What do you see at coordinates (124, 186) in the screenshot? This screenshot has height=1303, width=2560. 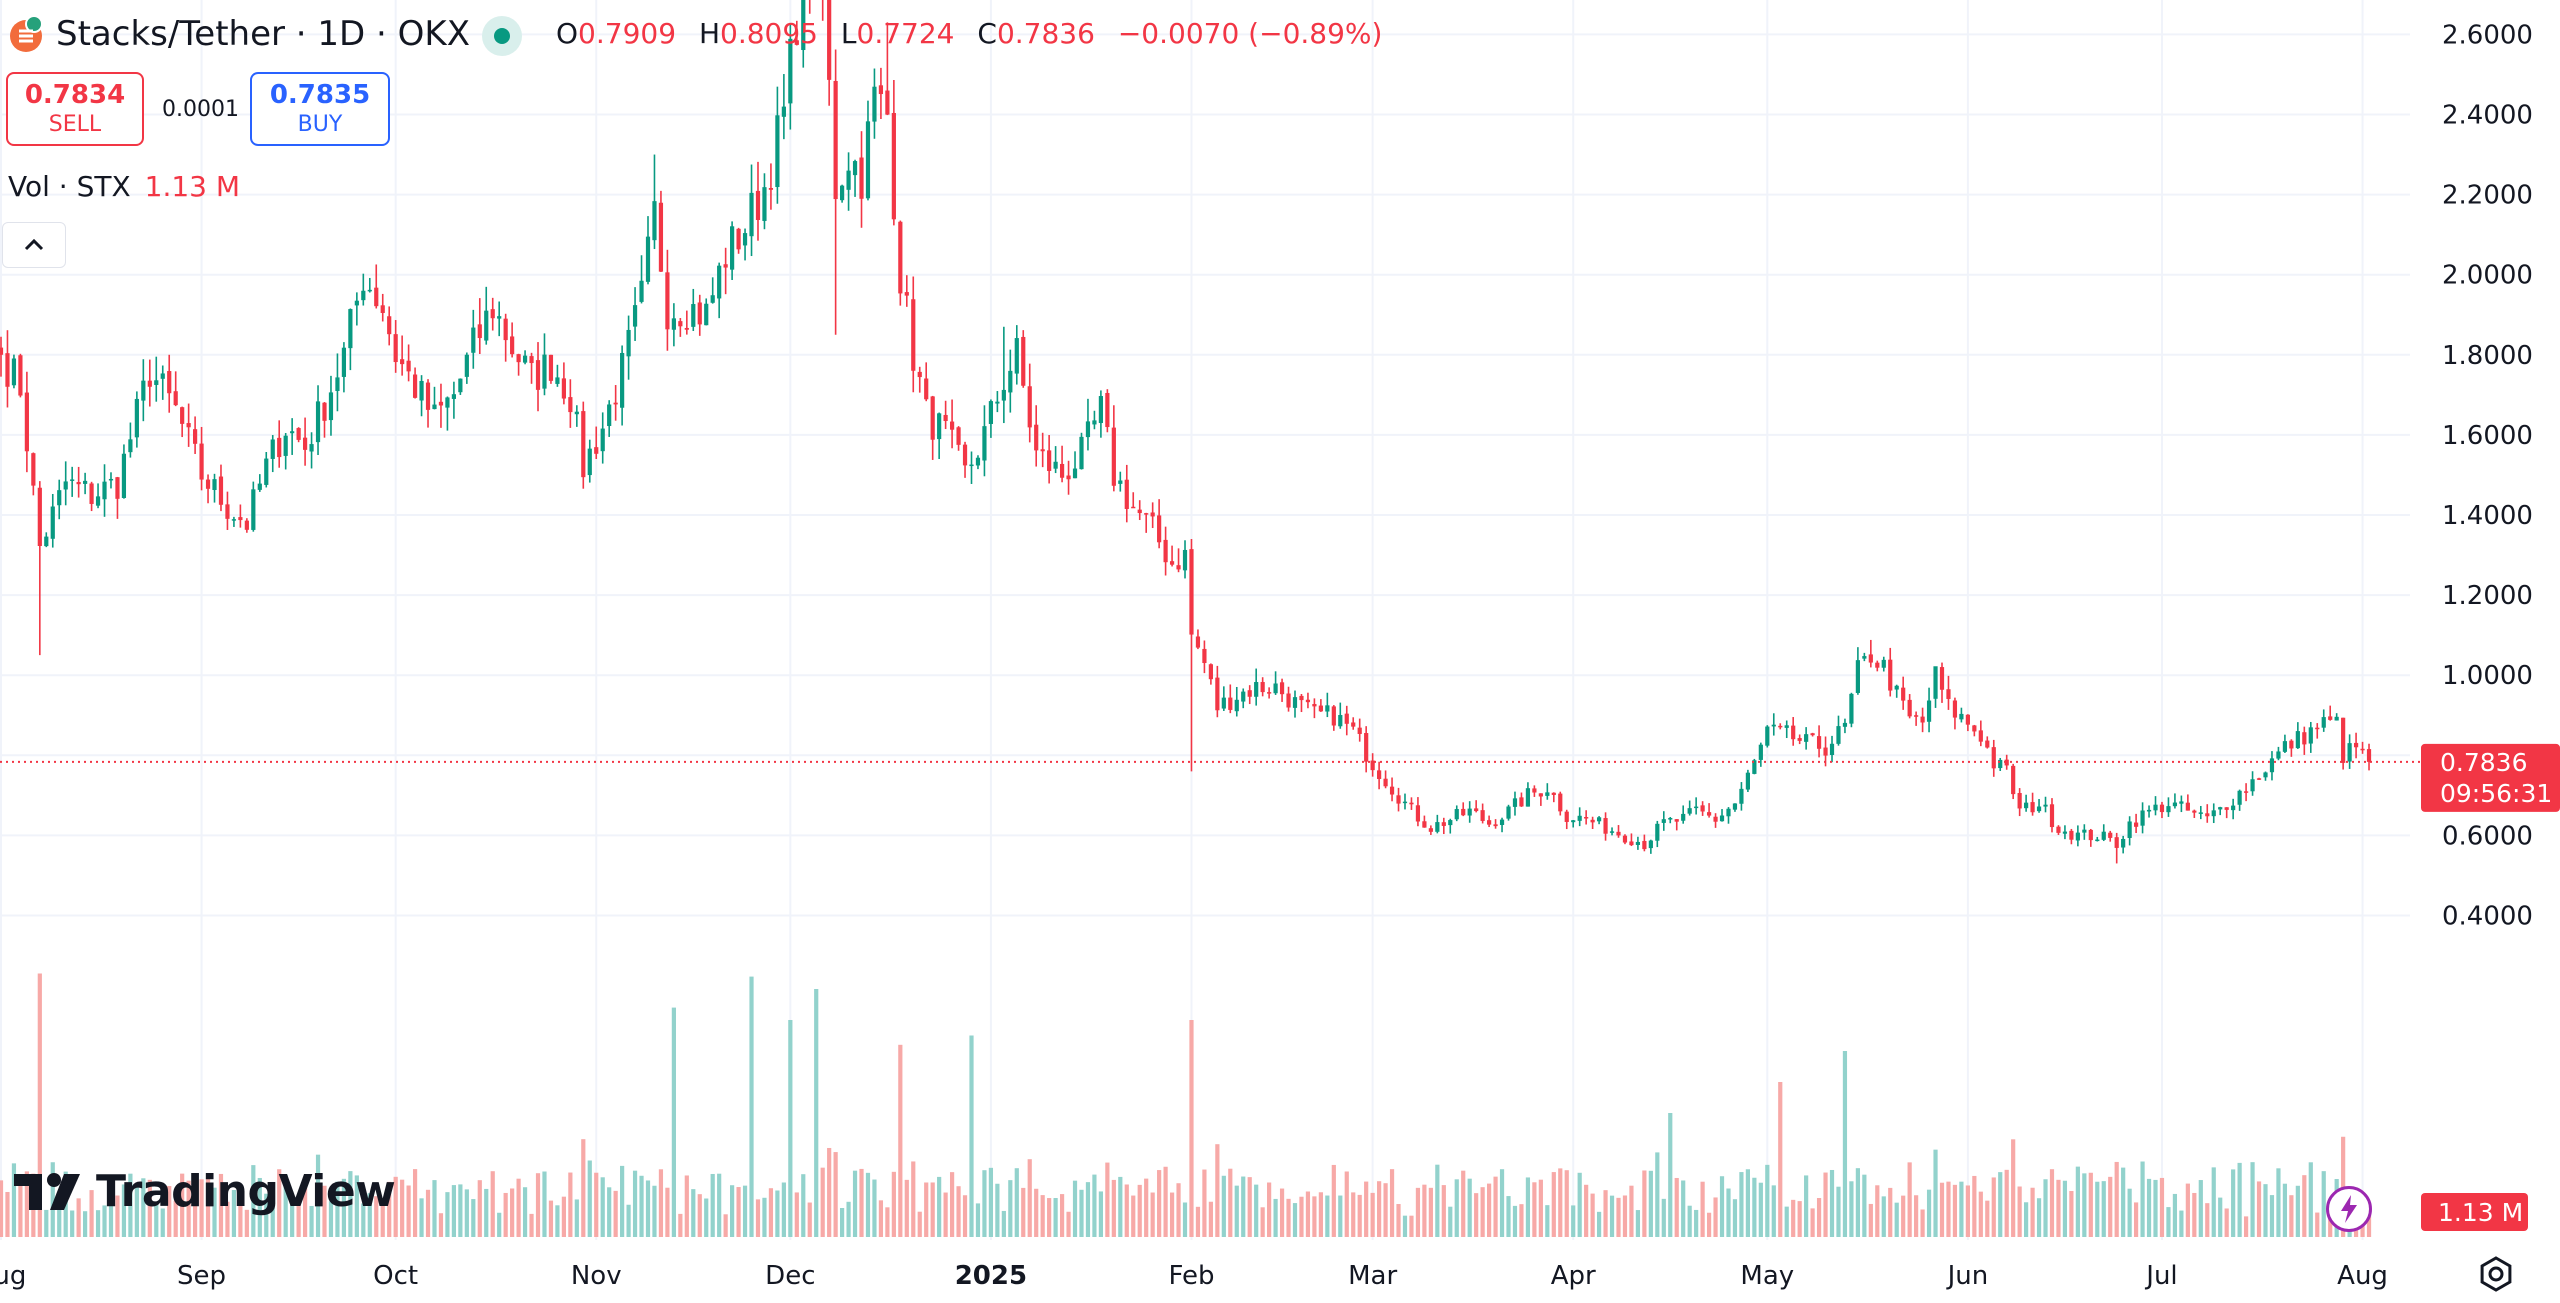 I see `volume-legend: Vol · STX 1.13 M` at bounding box center [124, 186].